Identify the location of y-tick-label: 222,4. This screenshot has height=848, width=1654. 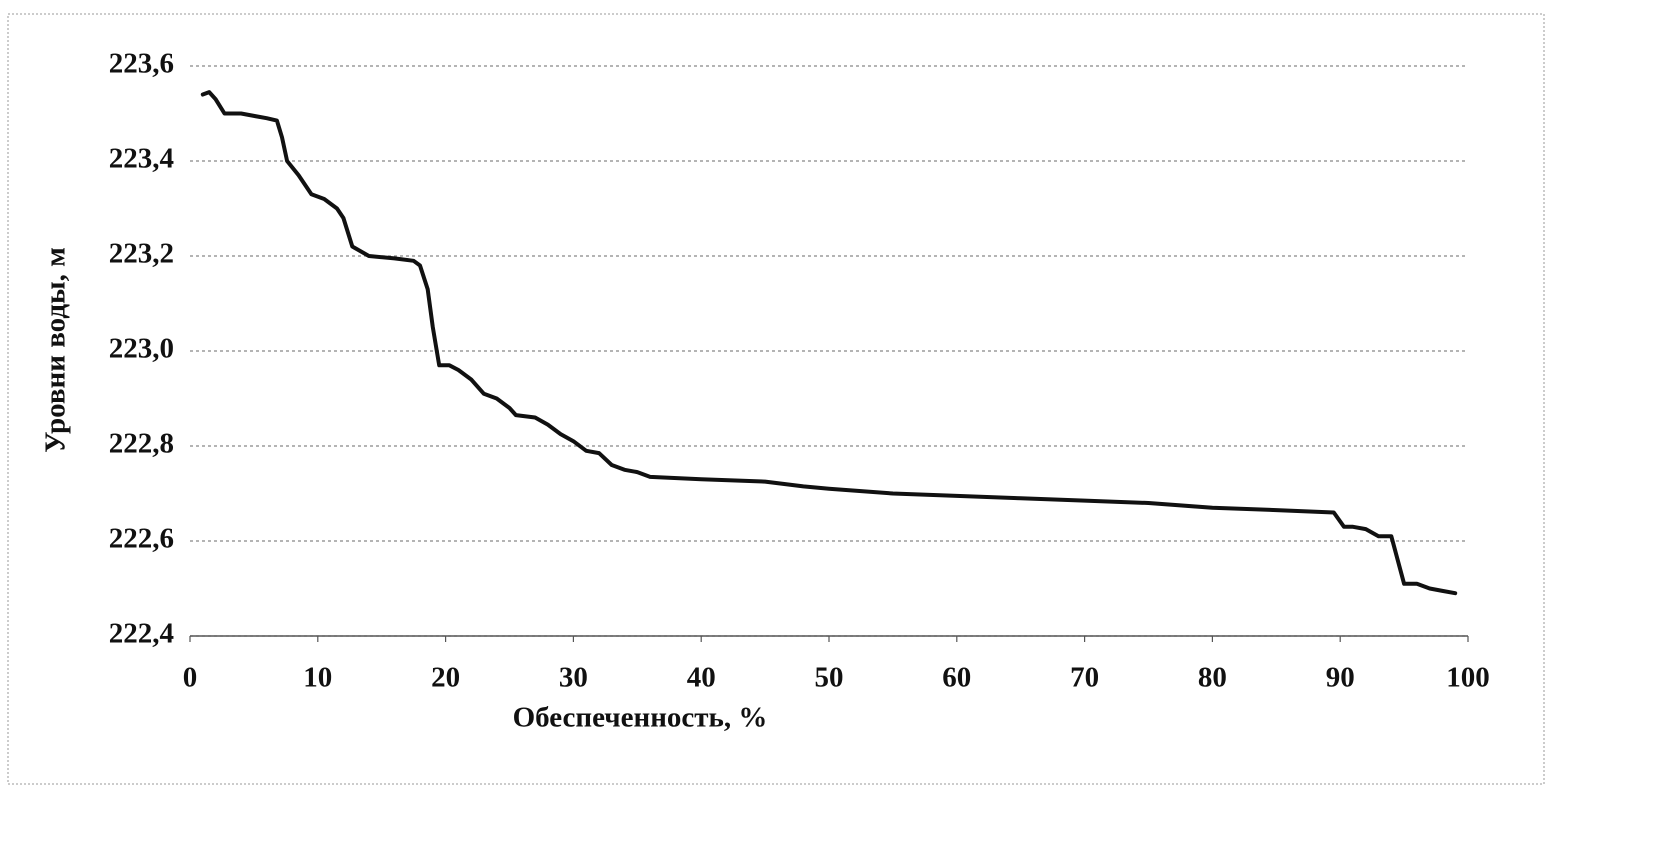
(141, 634).